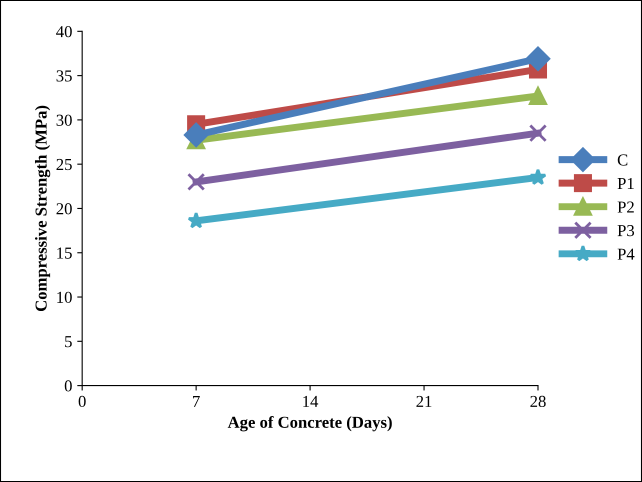 This screenshot has height=482, width=642. I want to click on legend-label: P2, so click(626, 207).